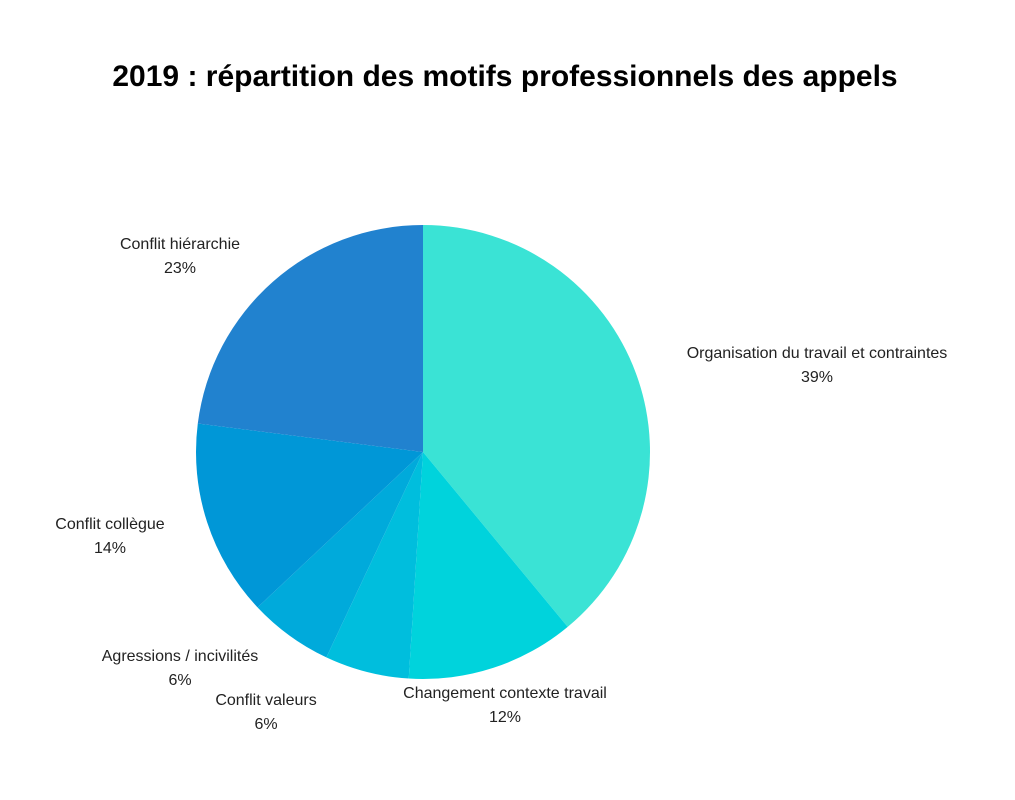 Image resolution: width=1015 pixels, height=800 pixels. What do you see at coordinates (180, 244) in the screenshot?
I see `slice-label: Conflit hiérarchie` at bounding box center [180, 244].